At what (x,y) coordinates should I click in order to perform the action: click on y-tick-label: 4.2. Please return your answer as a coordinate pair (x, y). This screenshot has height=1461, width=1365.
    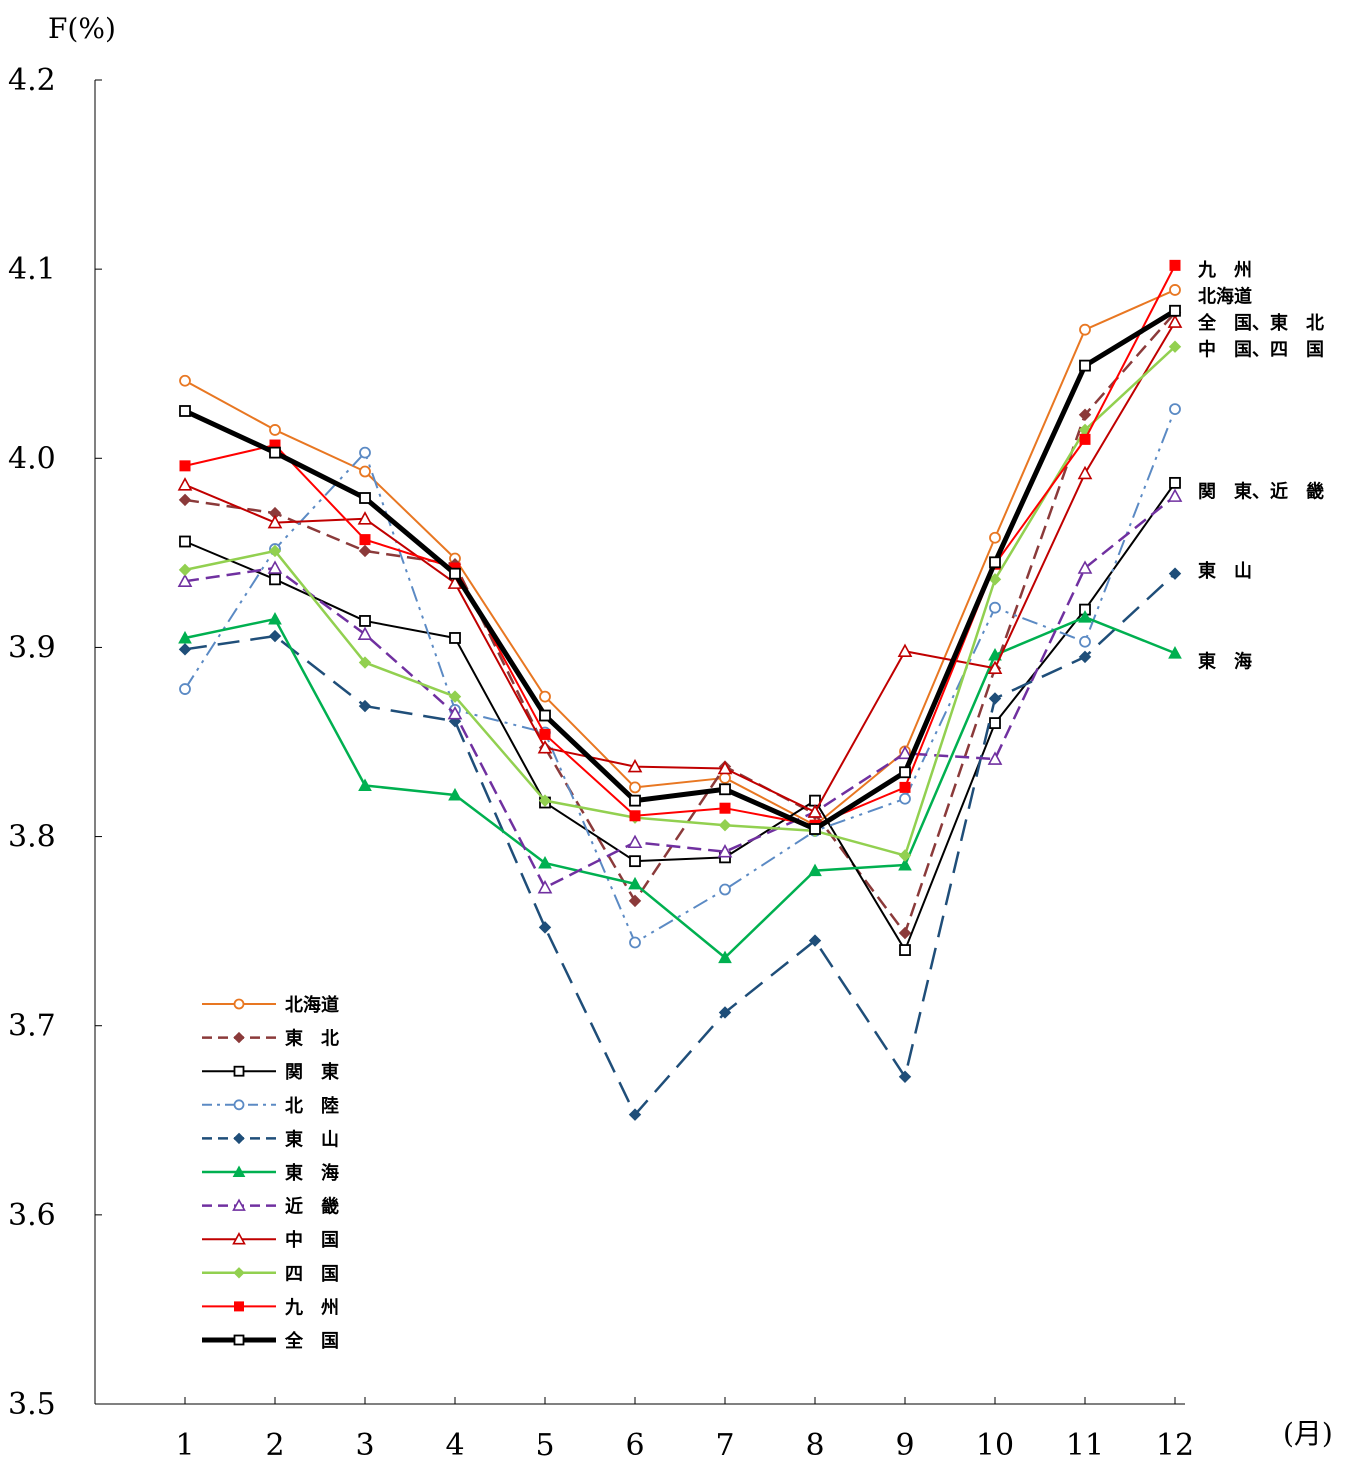
    Looking at the image, I should click on (32, 80).